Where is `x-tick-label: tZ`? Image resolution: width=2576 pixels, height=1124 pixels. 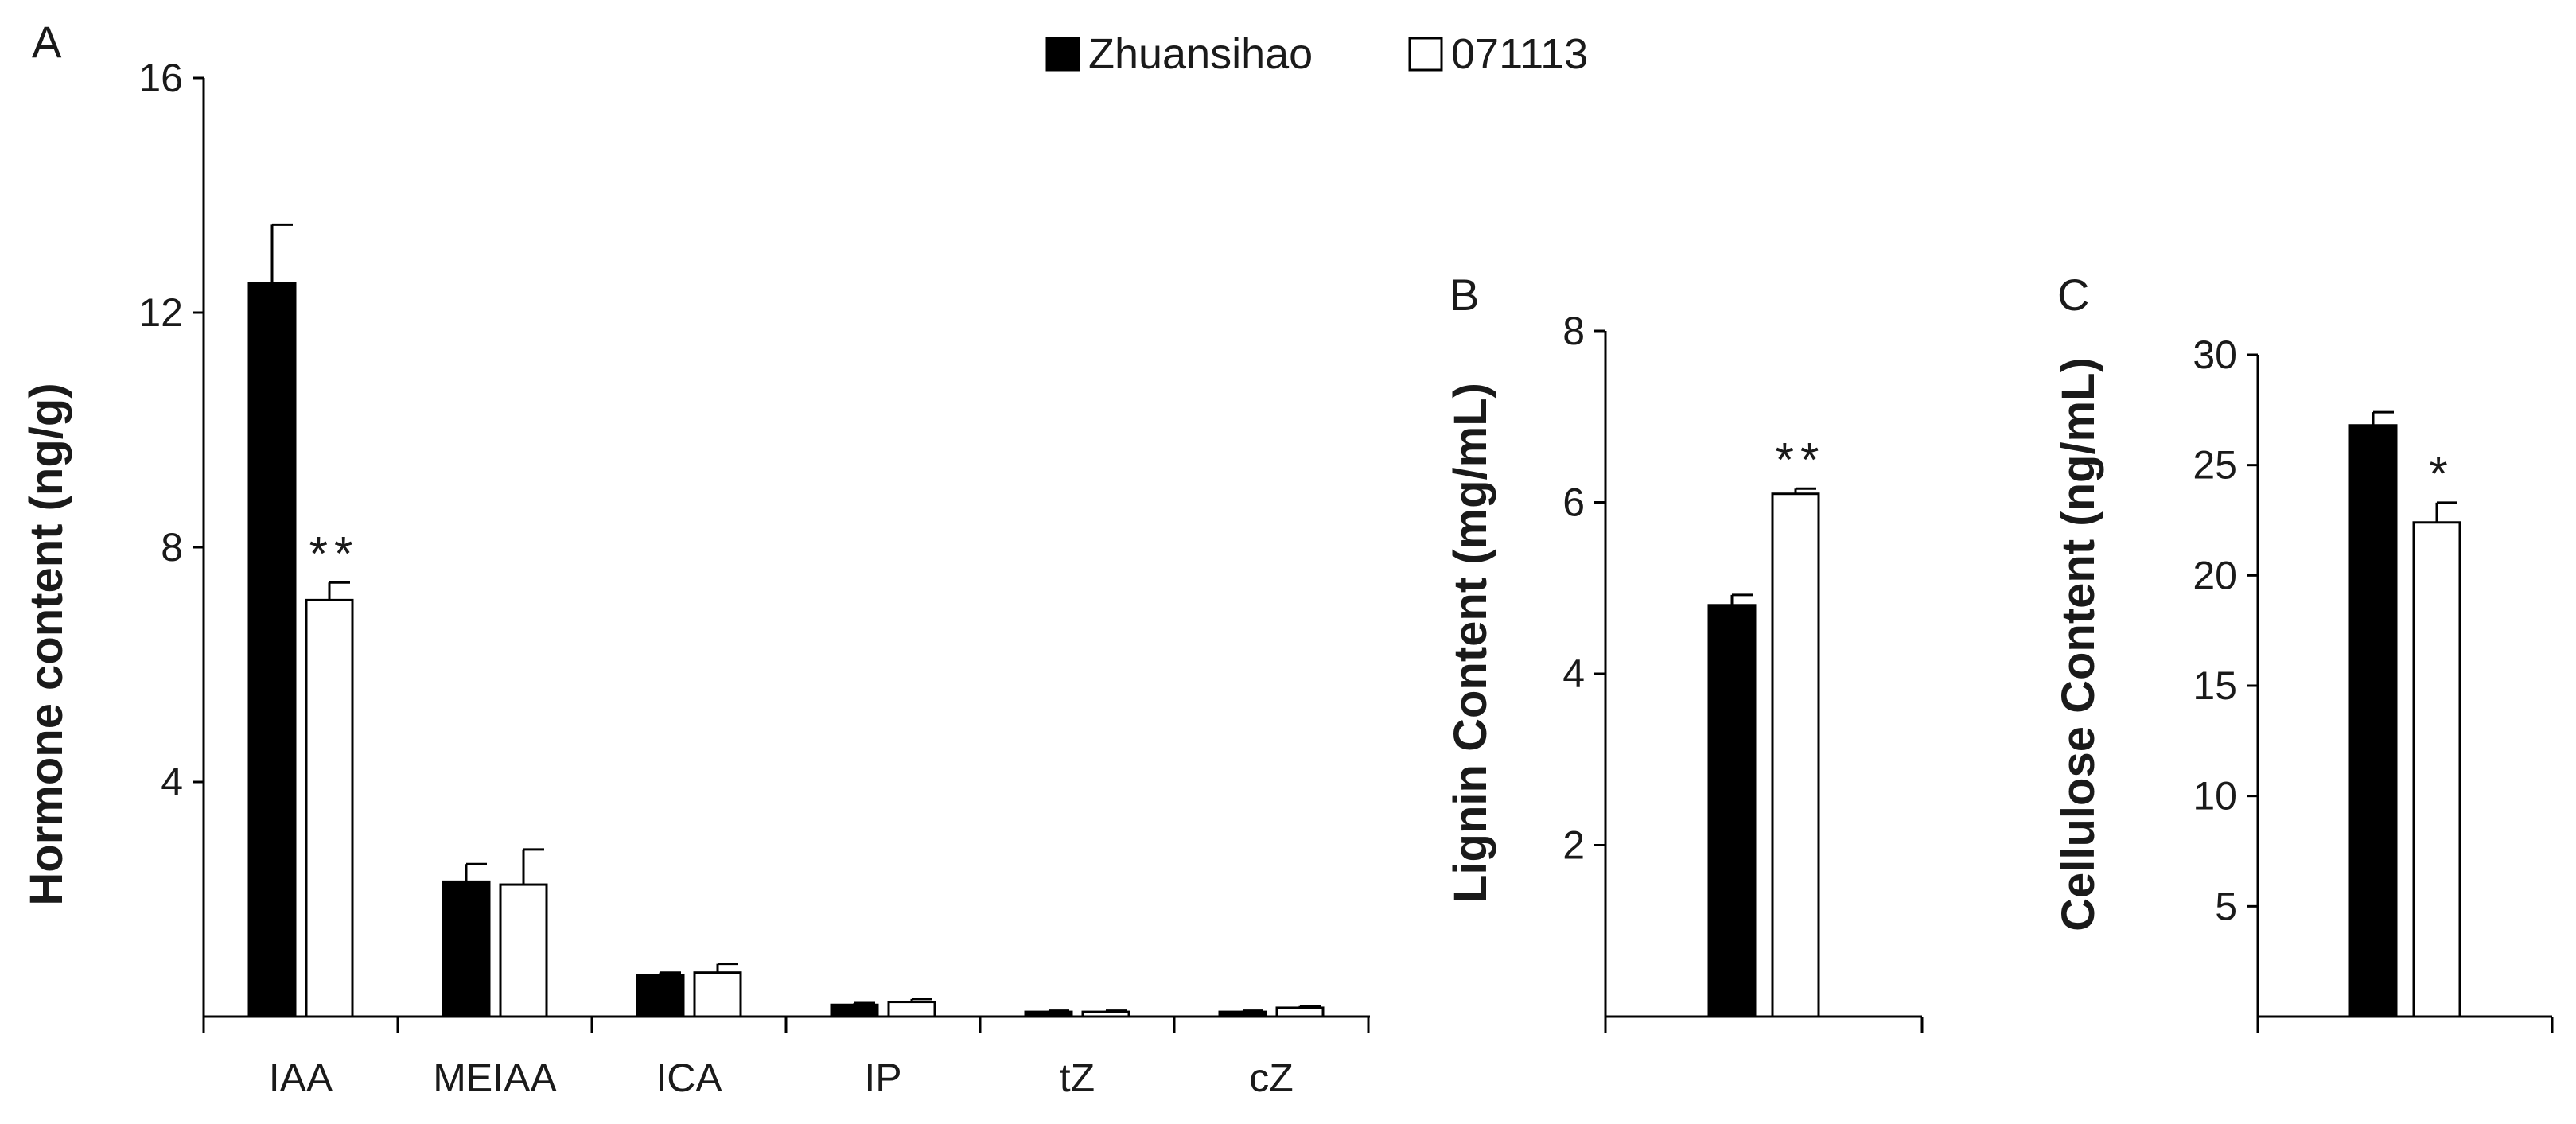 x-tick-label: tZ is located at coordinates (1077, 1078).